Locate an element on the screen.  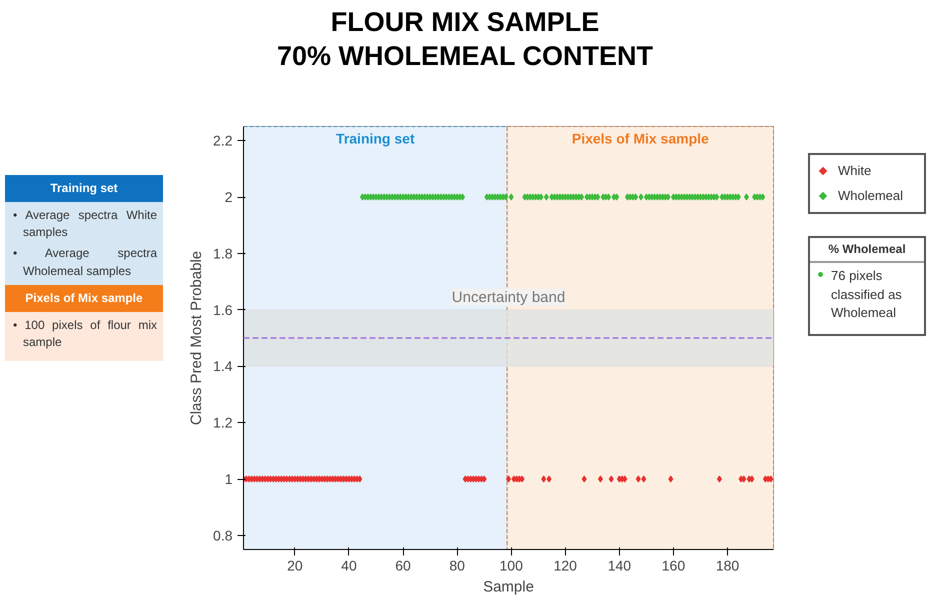
y-tick-label: 2.2 is located at coordinates (223, 140).